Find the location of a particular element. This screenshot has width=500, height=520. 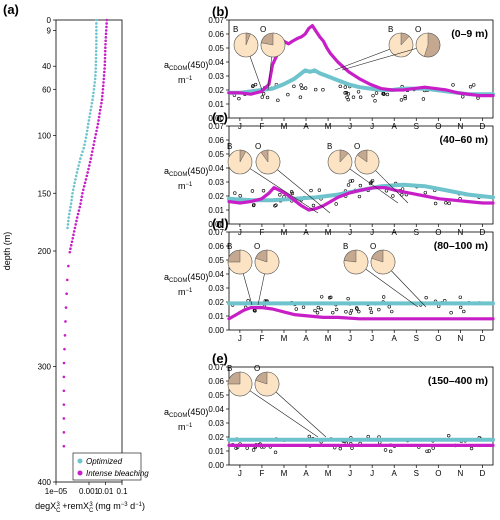

panel-a-ytick-label: 100 is located at coordinates (45, 136).